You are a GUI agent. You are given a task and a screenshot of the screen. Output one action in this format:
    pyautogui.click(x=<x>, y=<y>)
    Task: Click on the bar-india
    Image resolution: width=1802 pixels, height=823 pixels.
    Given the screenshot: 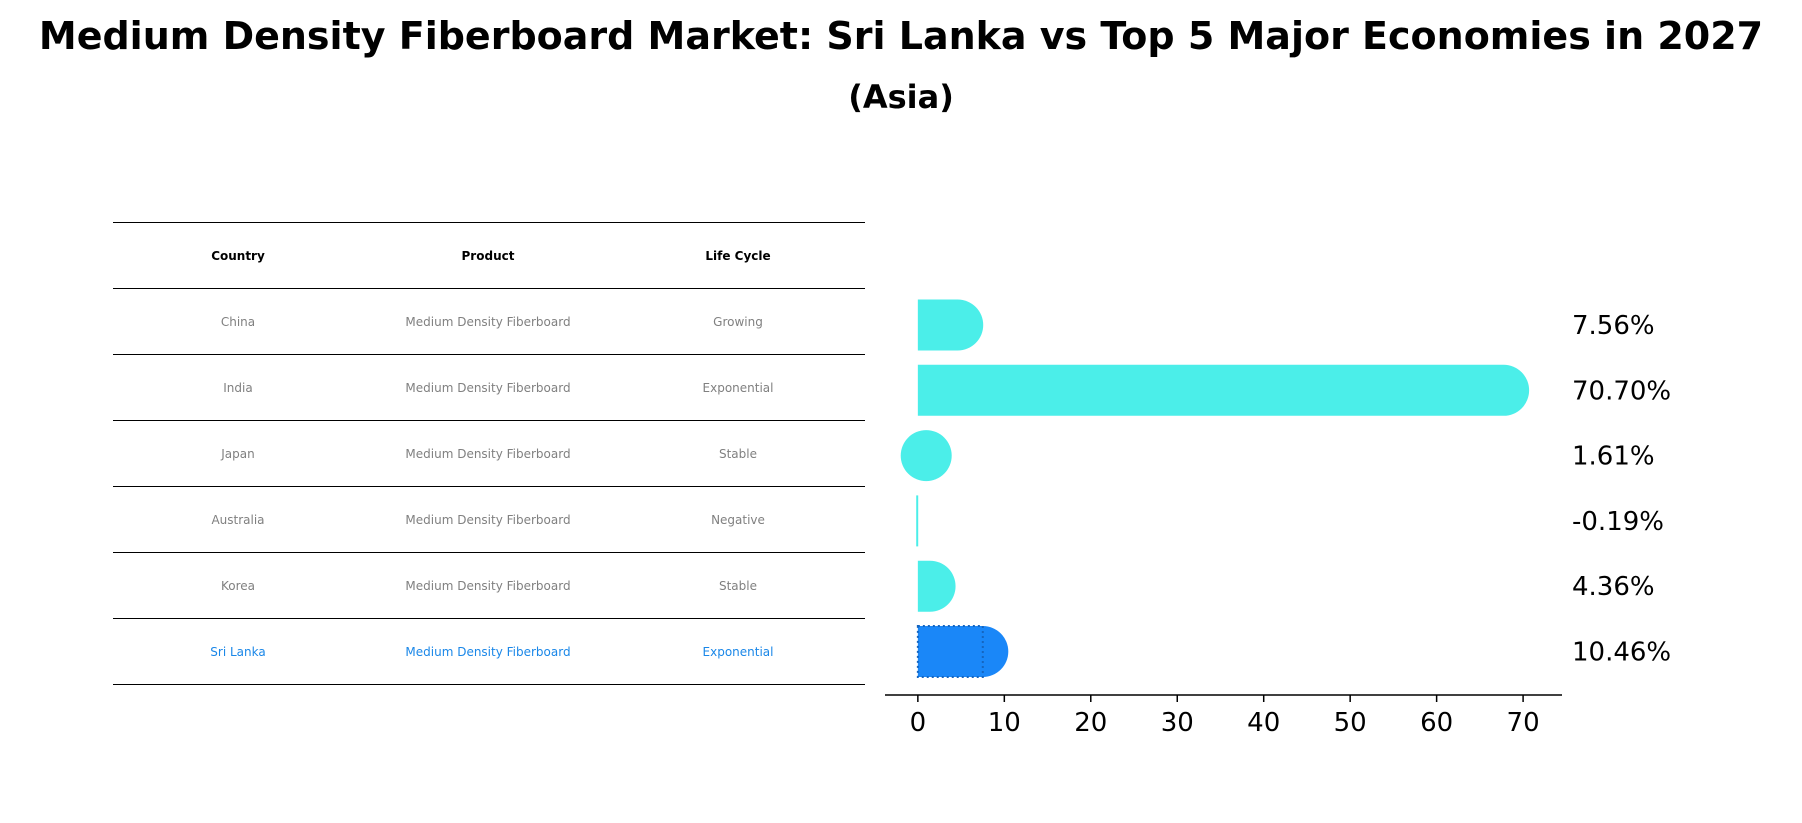 What is the action you would take?
    pyautogui.click(x=1223, y=390)
    